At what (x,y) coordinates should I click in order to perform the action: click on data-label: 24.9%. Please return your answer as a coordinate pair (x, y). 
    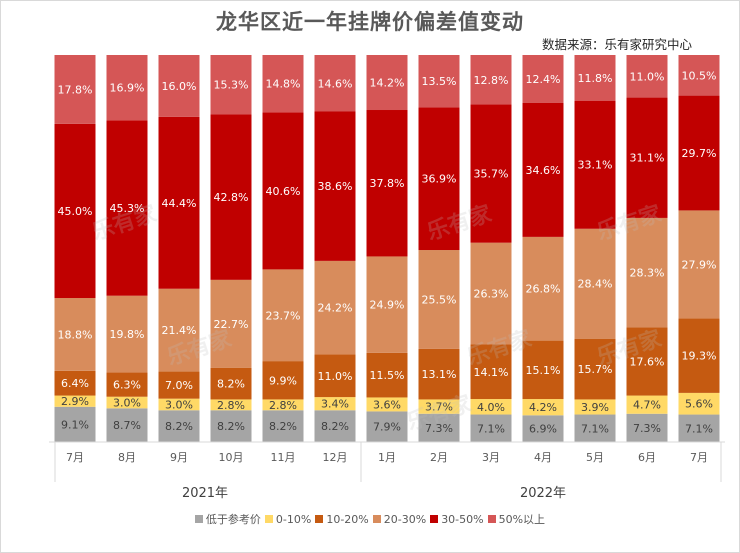
    Looking at the image, I should click on (387, 305).